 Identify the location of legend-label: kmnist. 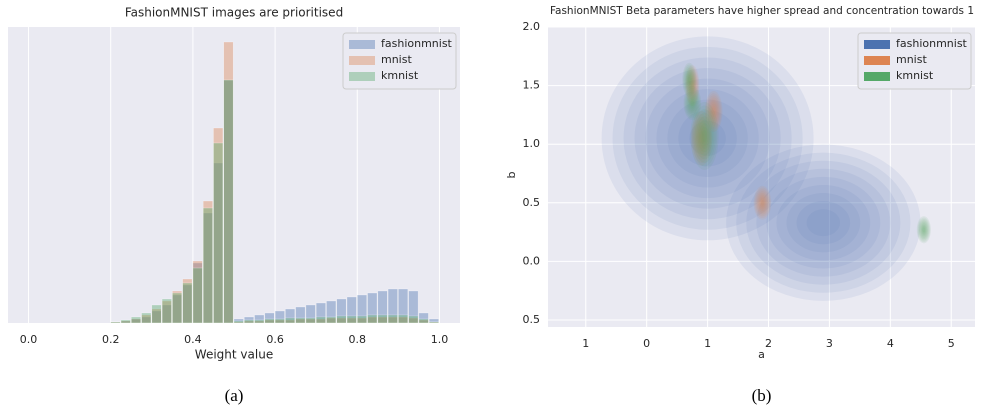
(400, 75).